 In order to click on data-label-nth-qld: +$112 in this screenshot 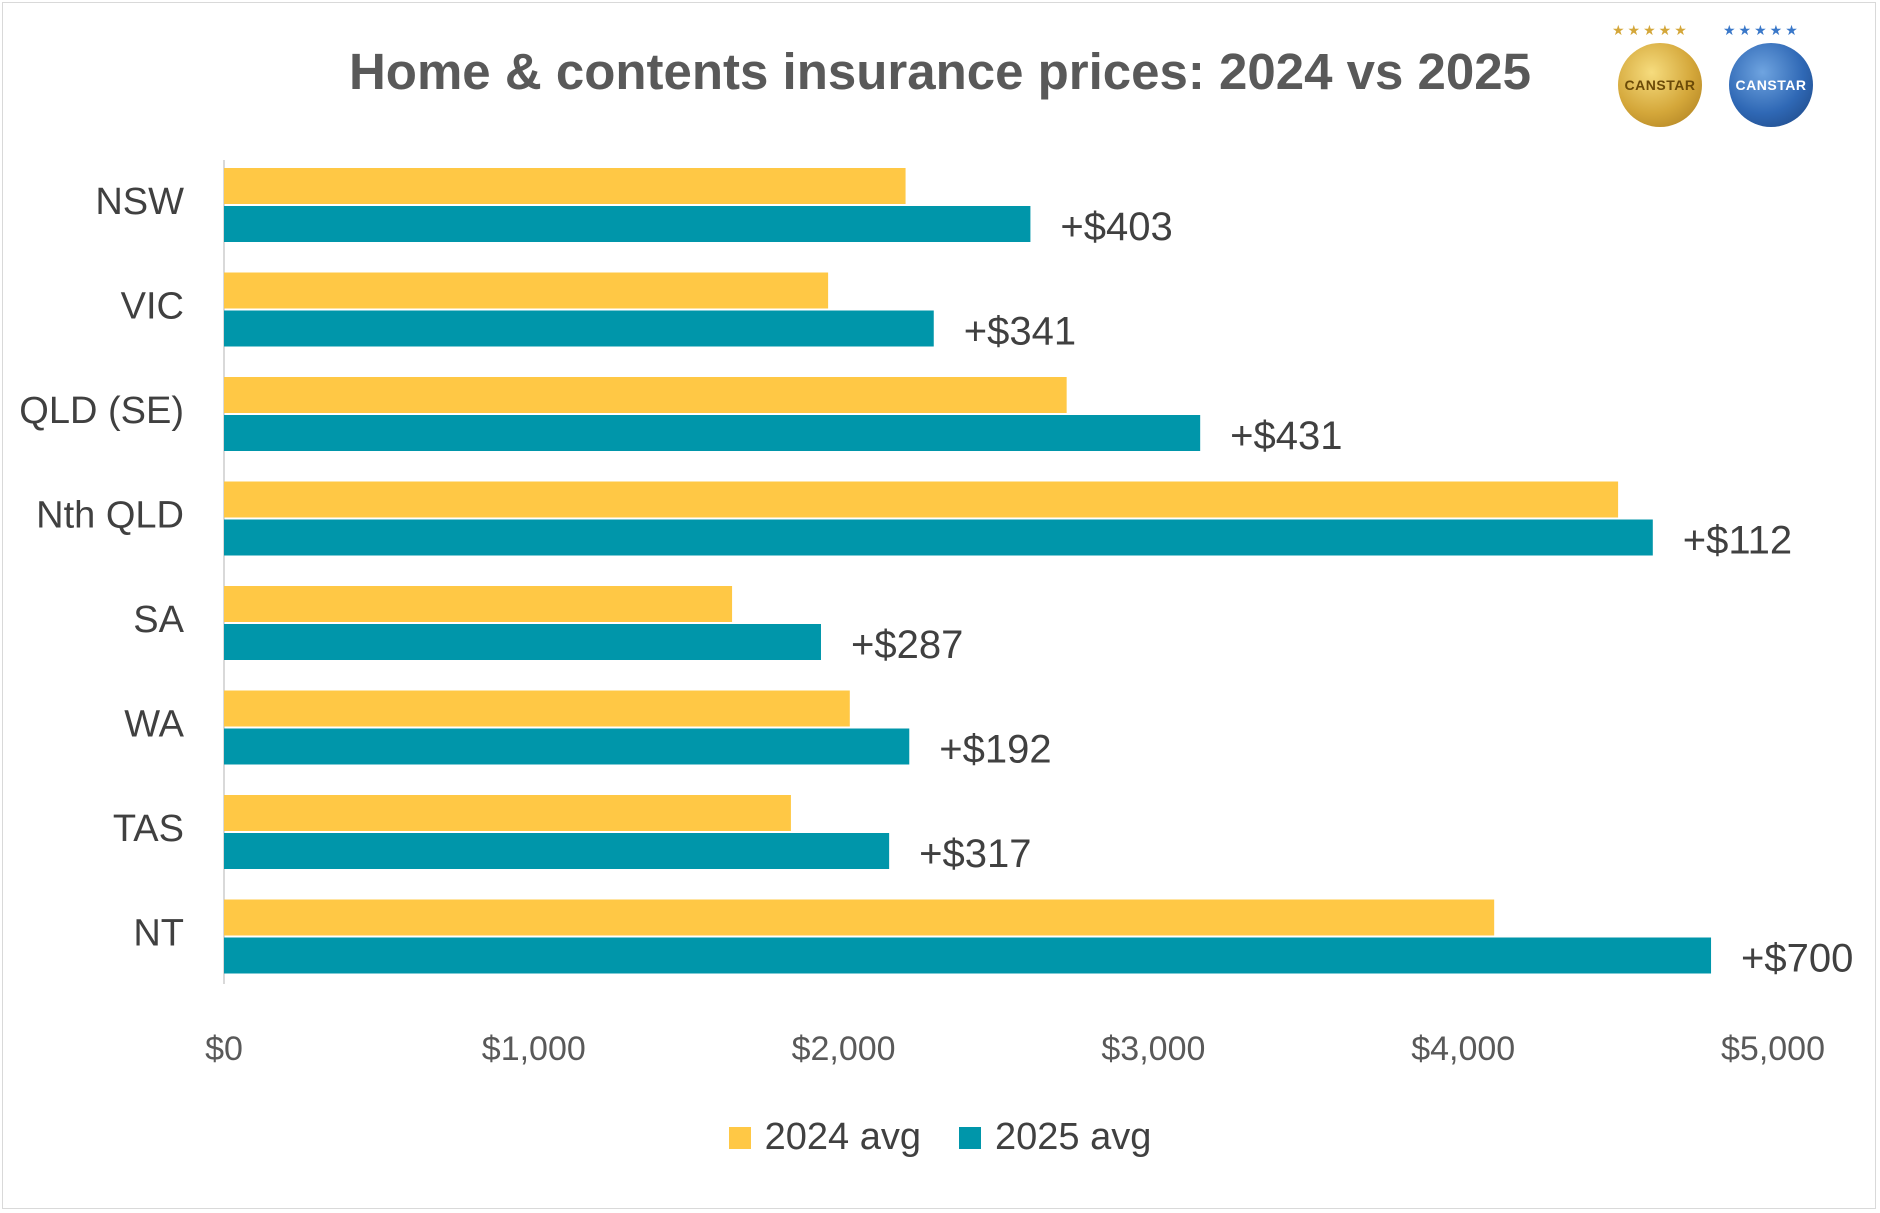, I will do `click(1737, 541)`.